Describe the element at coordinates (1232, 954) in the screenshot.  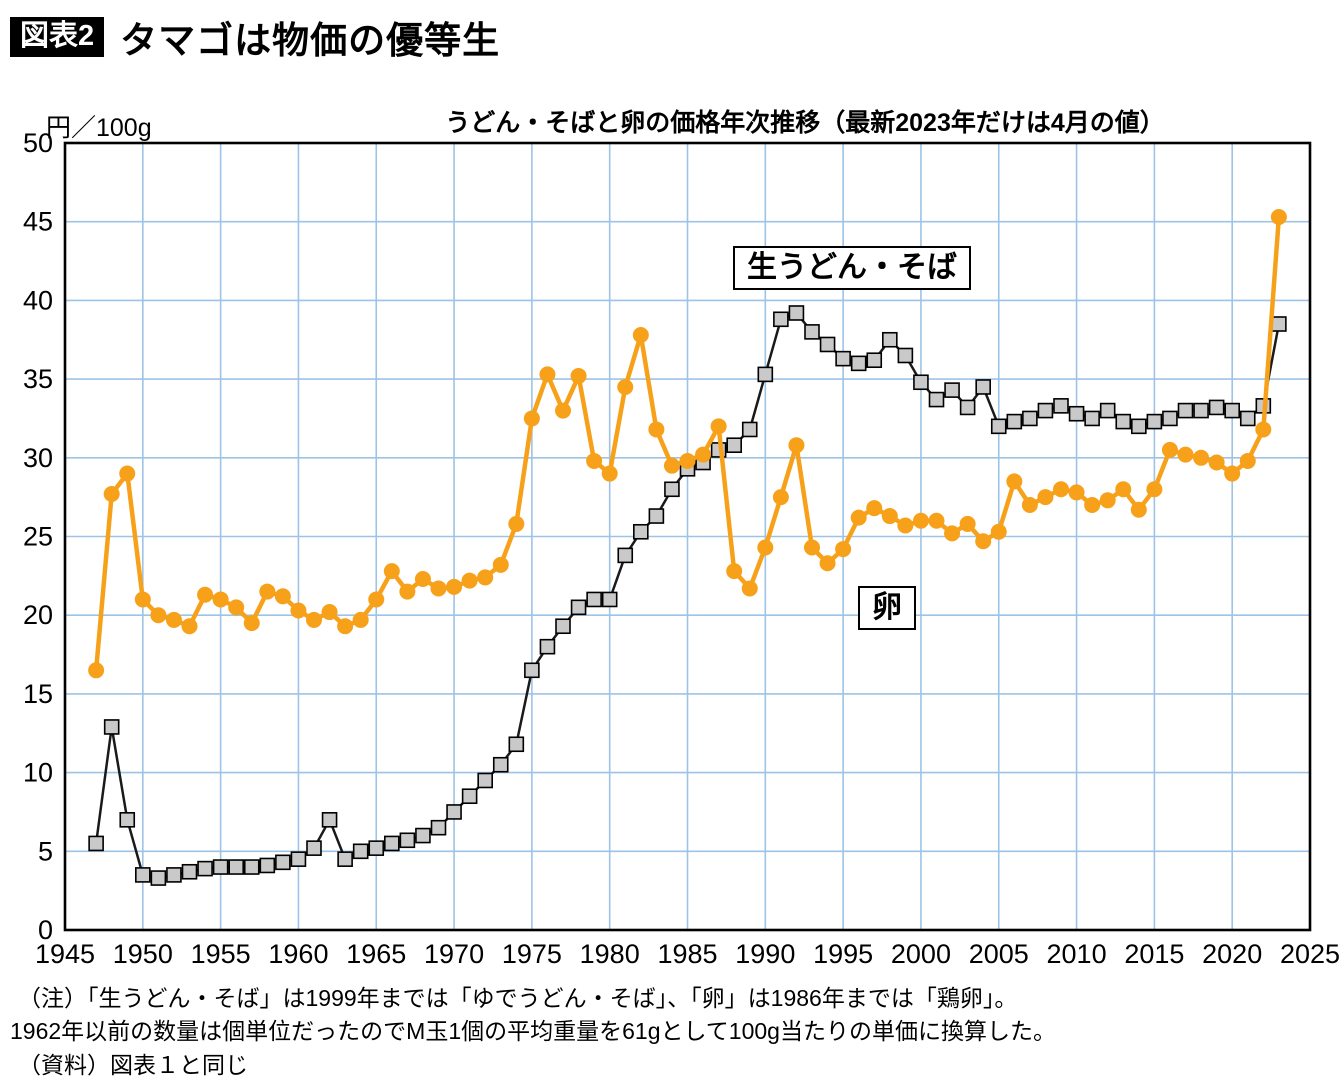
I see `x-tick-label: 2020` at that location.